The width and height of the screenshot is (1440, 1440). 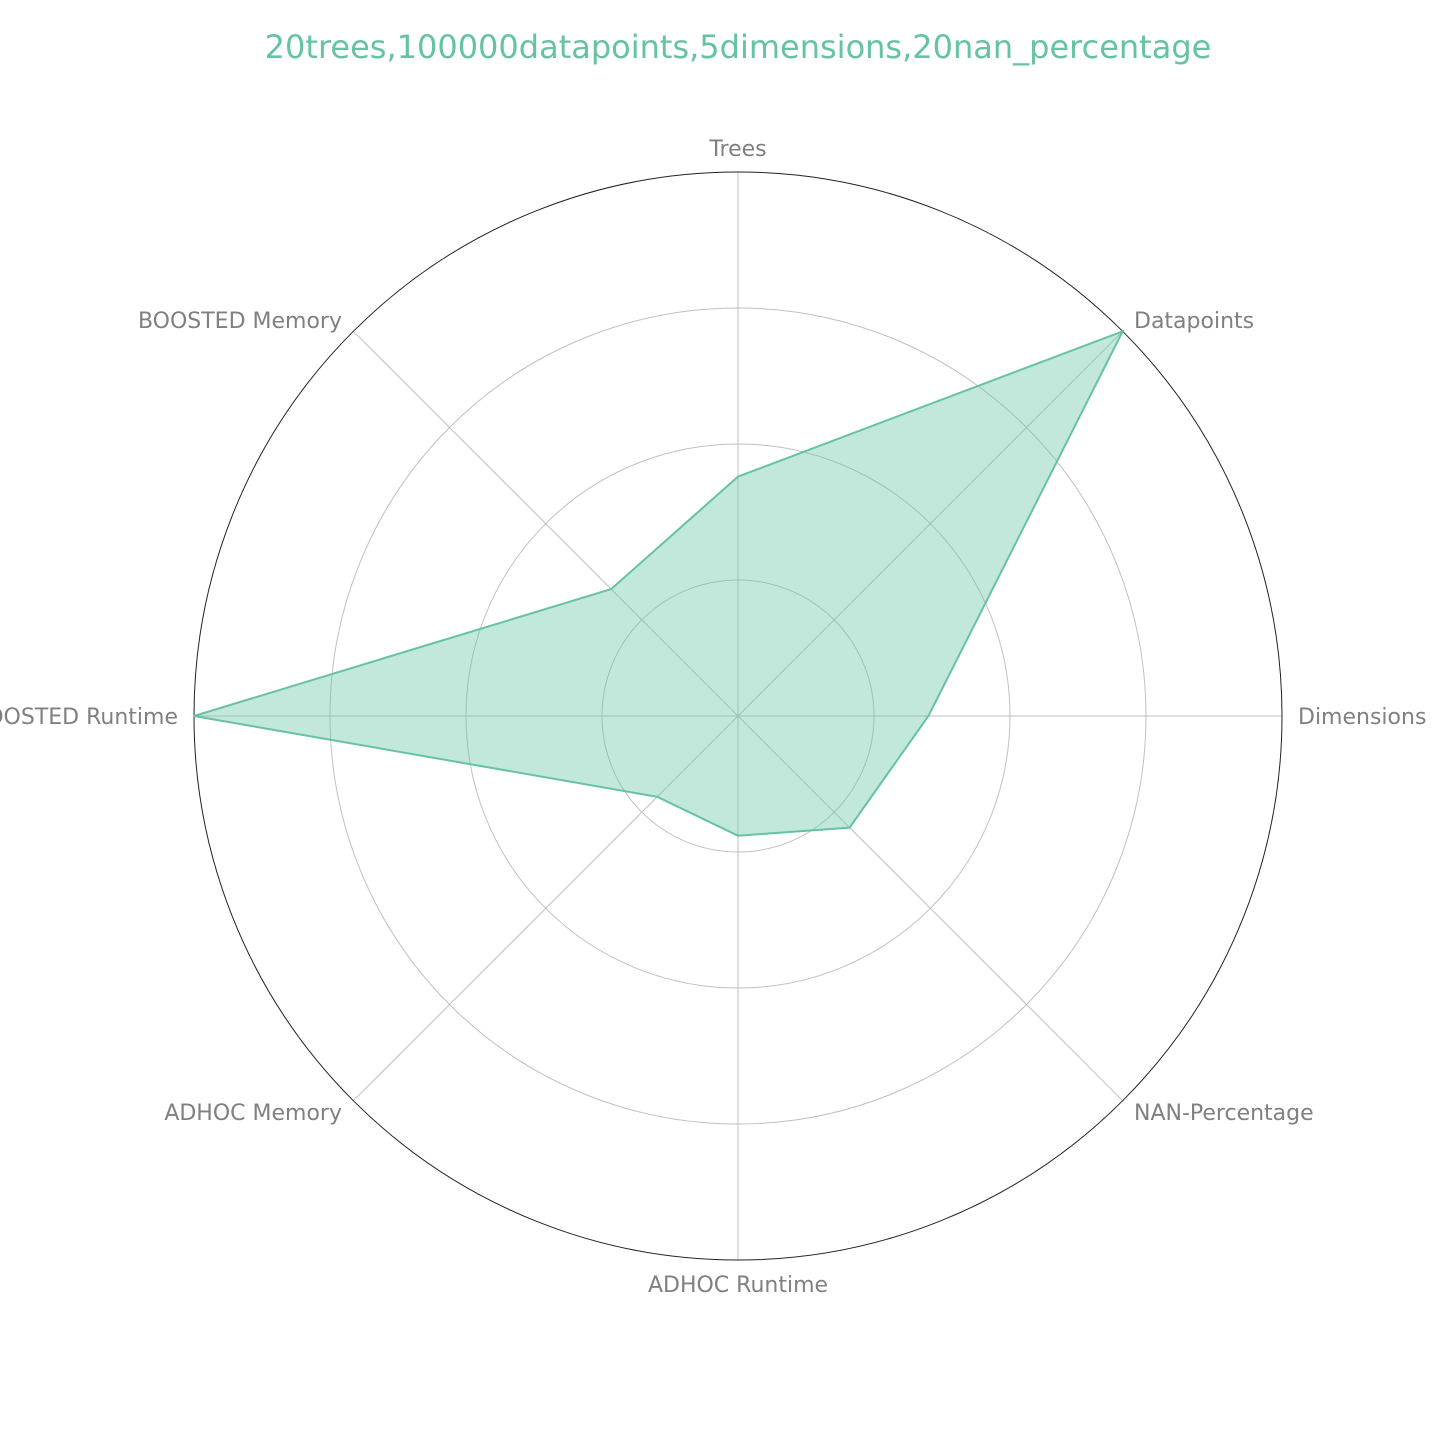 What do you see at coordinates (1362, 717) in the screenshot?
I see `axis-label: Dimensions` at bounding box center [1362, 717].